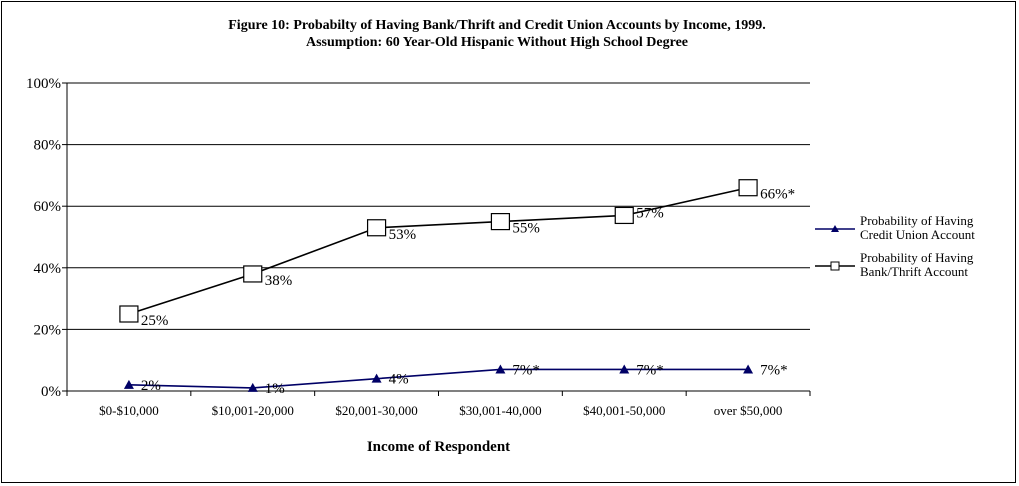  I want to click on legend-marker-bank-thrift, so click(835, 266).